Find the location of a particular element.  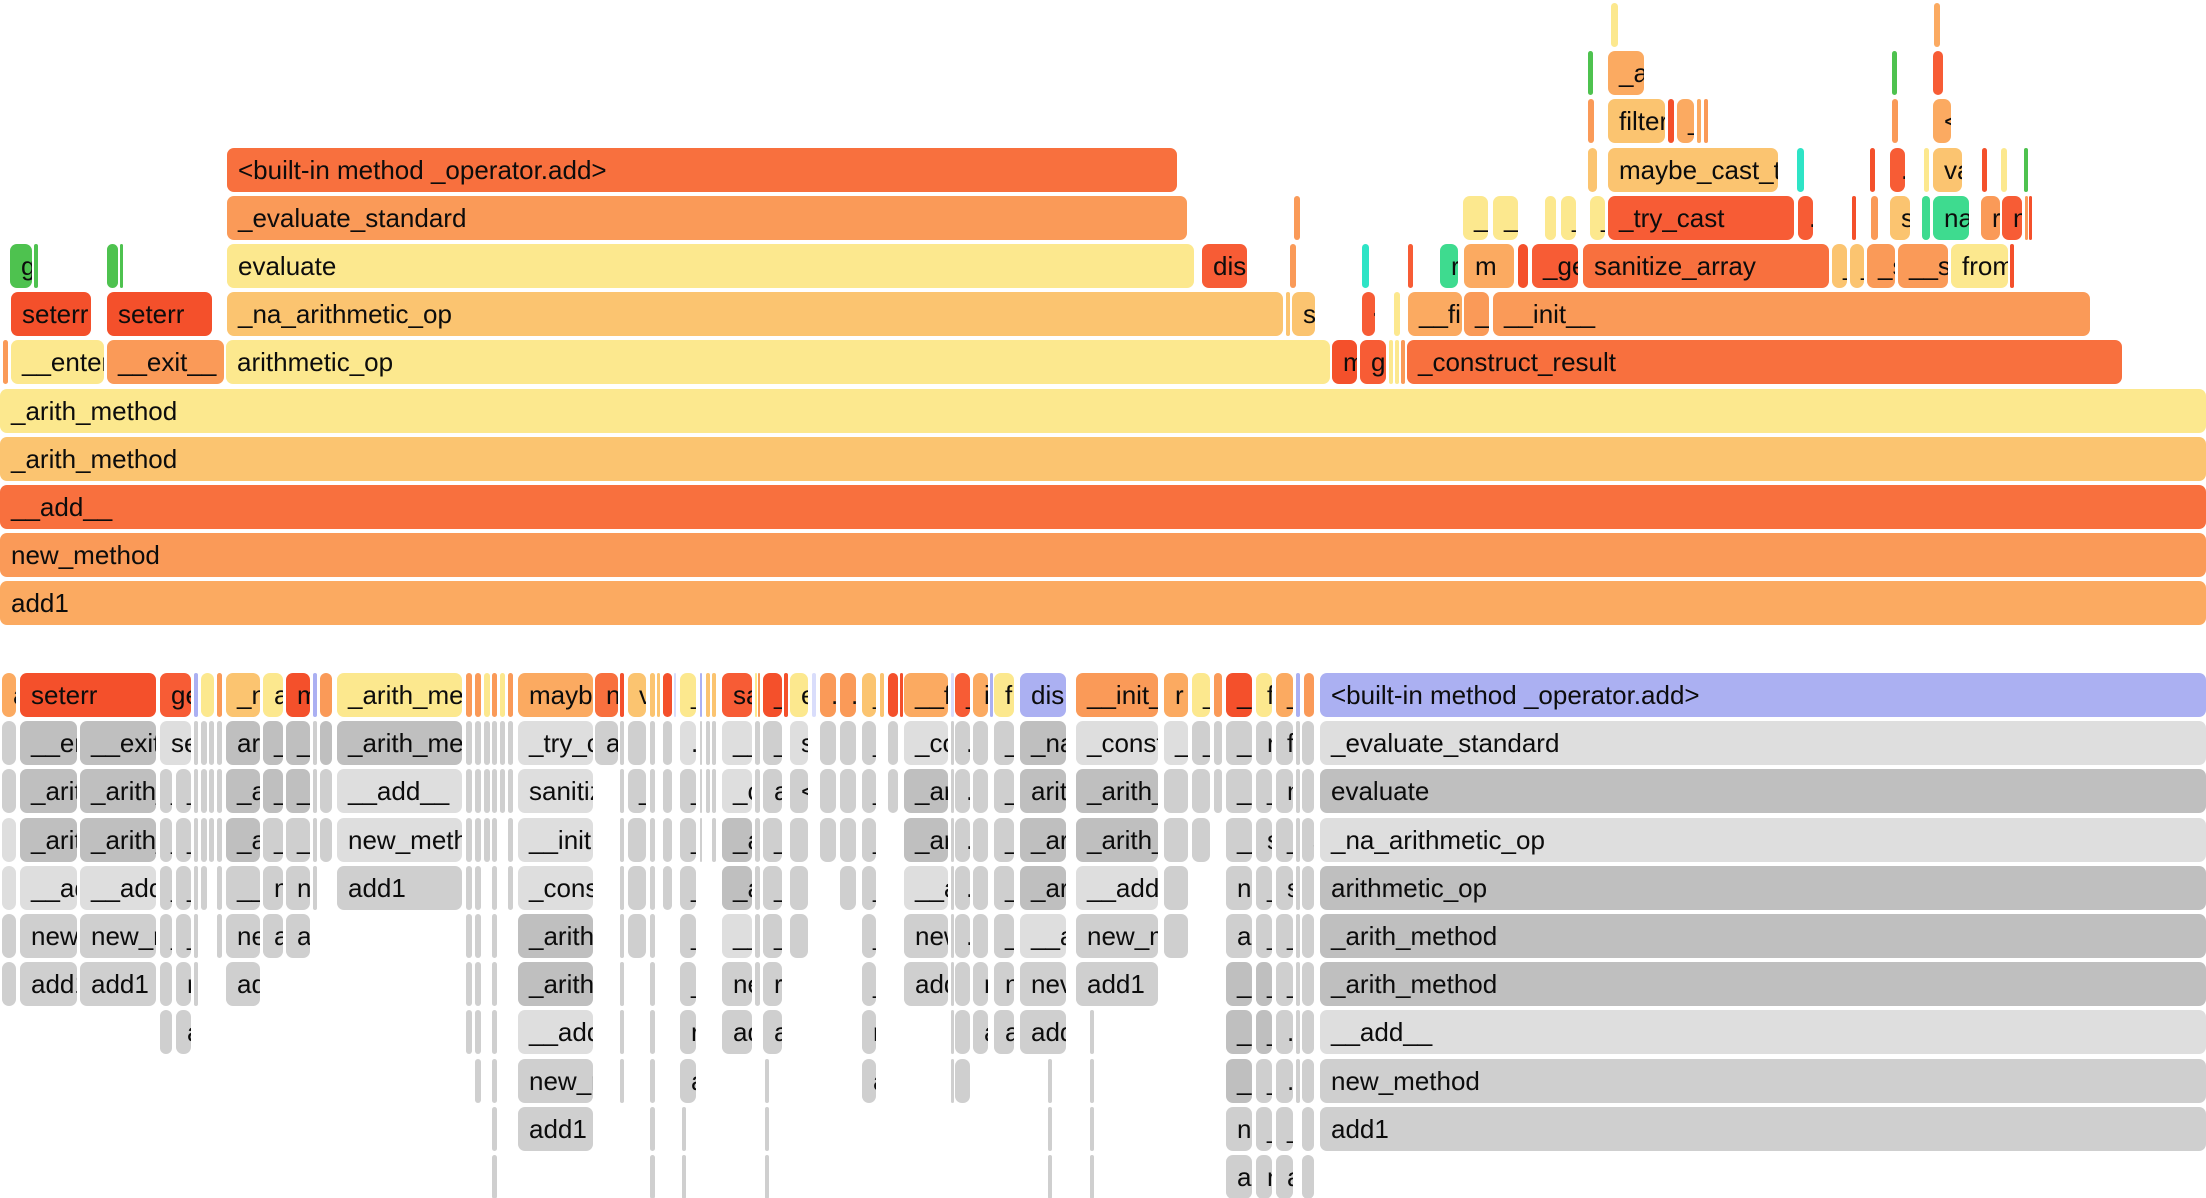

flame-frame: from_ is located at coordinates (1979, 266).